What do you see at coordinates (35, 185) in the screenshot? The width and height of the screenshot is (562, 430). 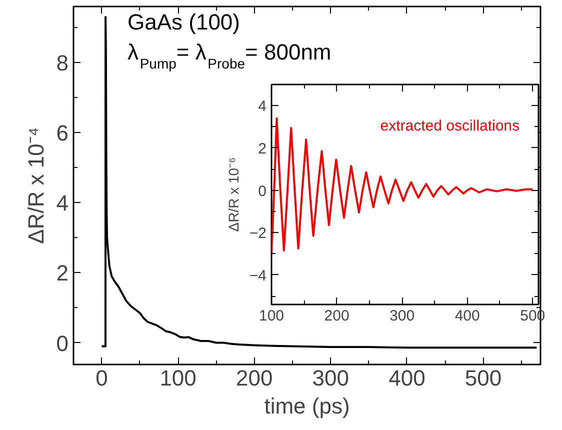 I see `y-axis-title: ΔR/R x 10⁻⁴` at bounding box center [35, 185].